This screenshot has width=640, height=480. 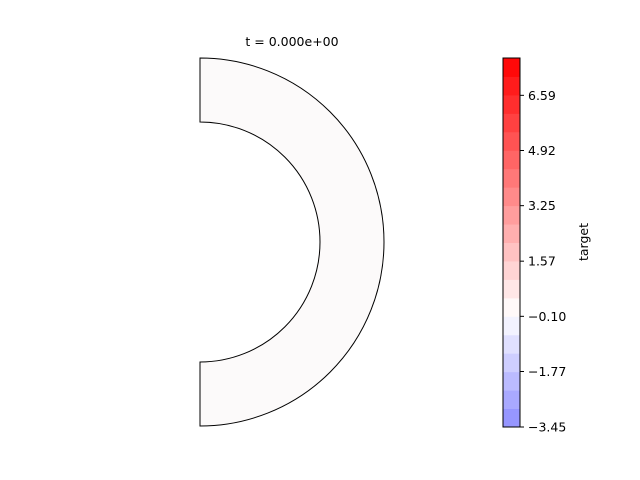 I want to click on colorbar-tick-label: −0.10, so click(x=547, y=316).